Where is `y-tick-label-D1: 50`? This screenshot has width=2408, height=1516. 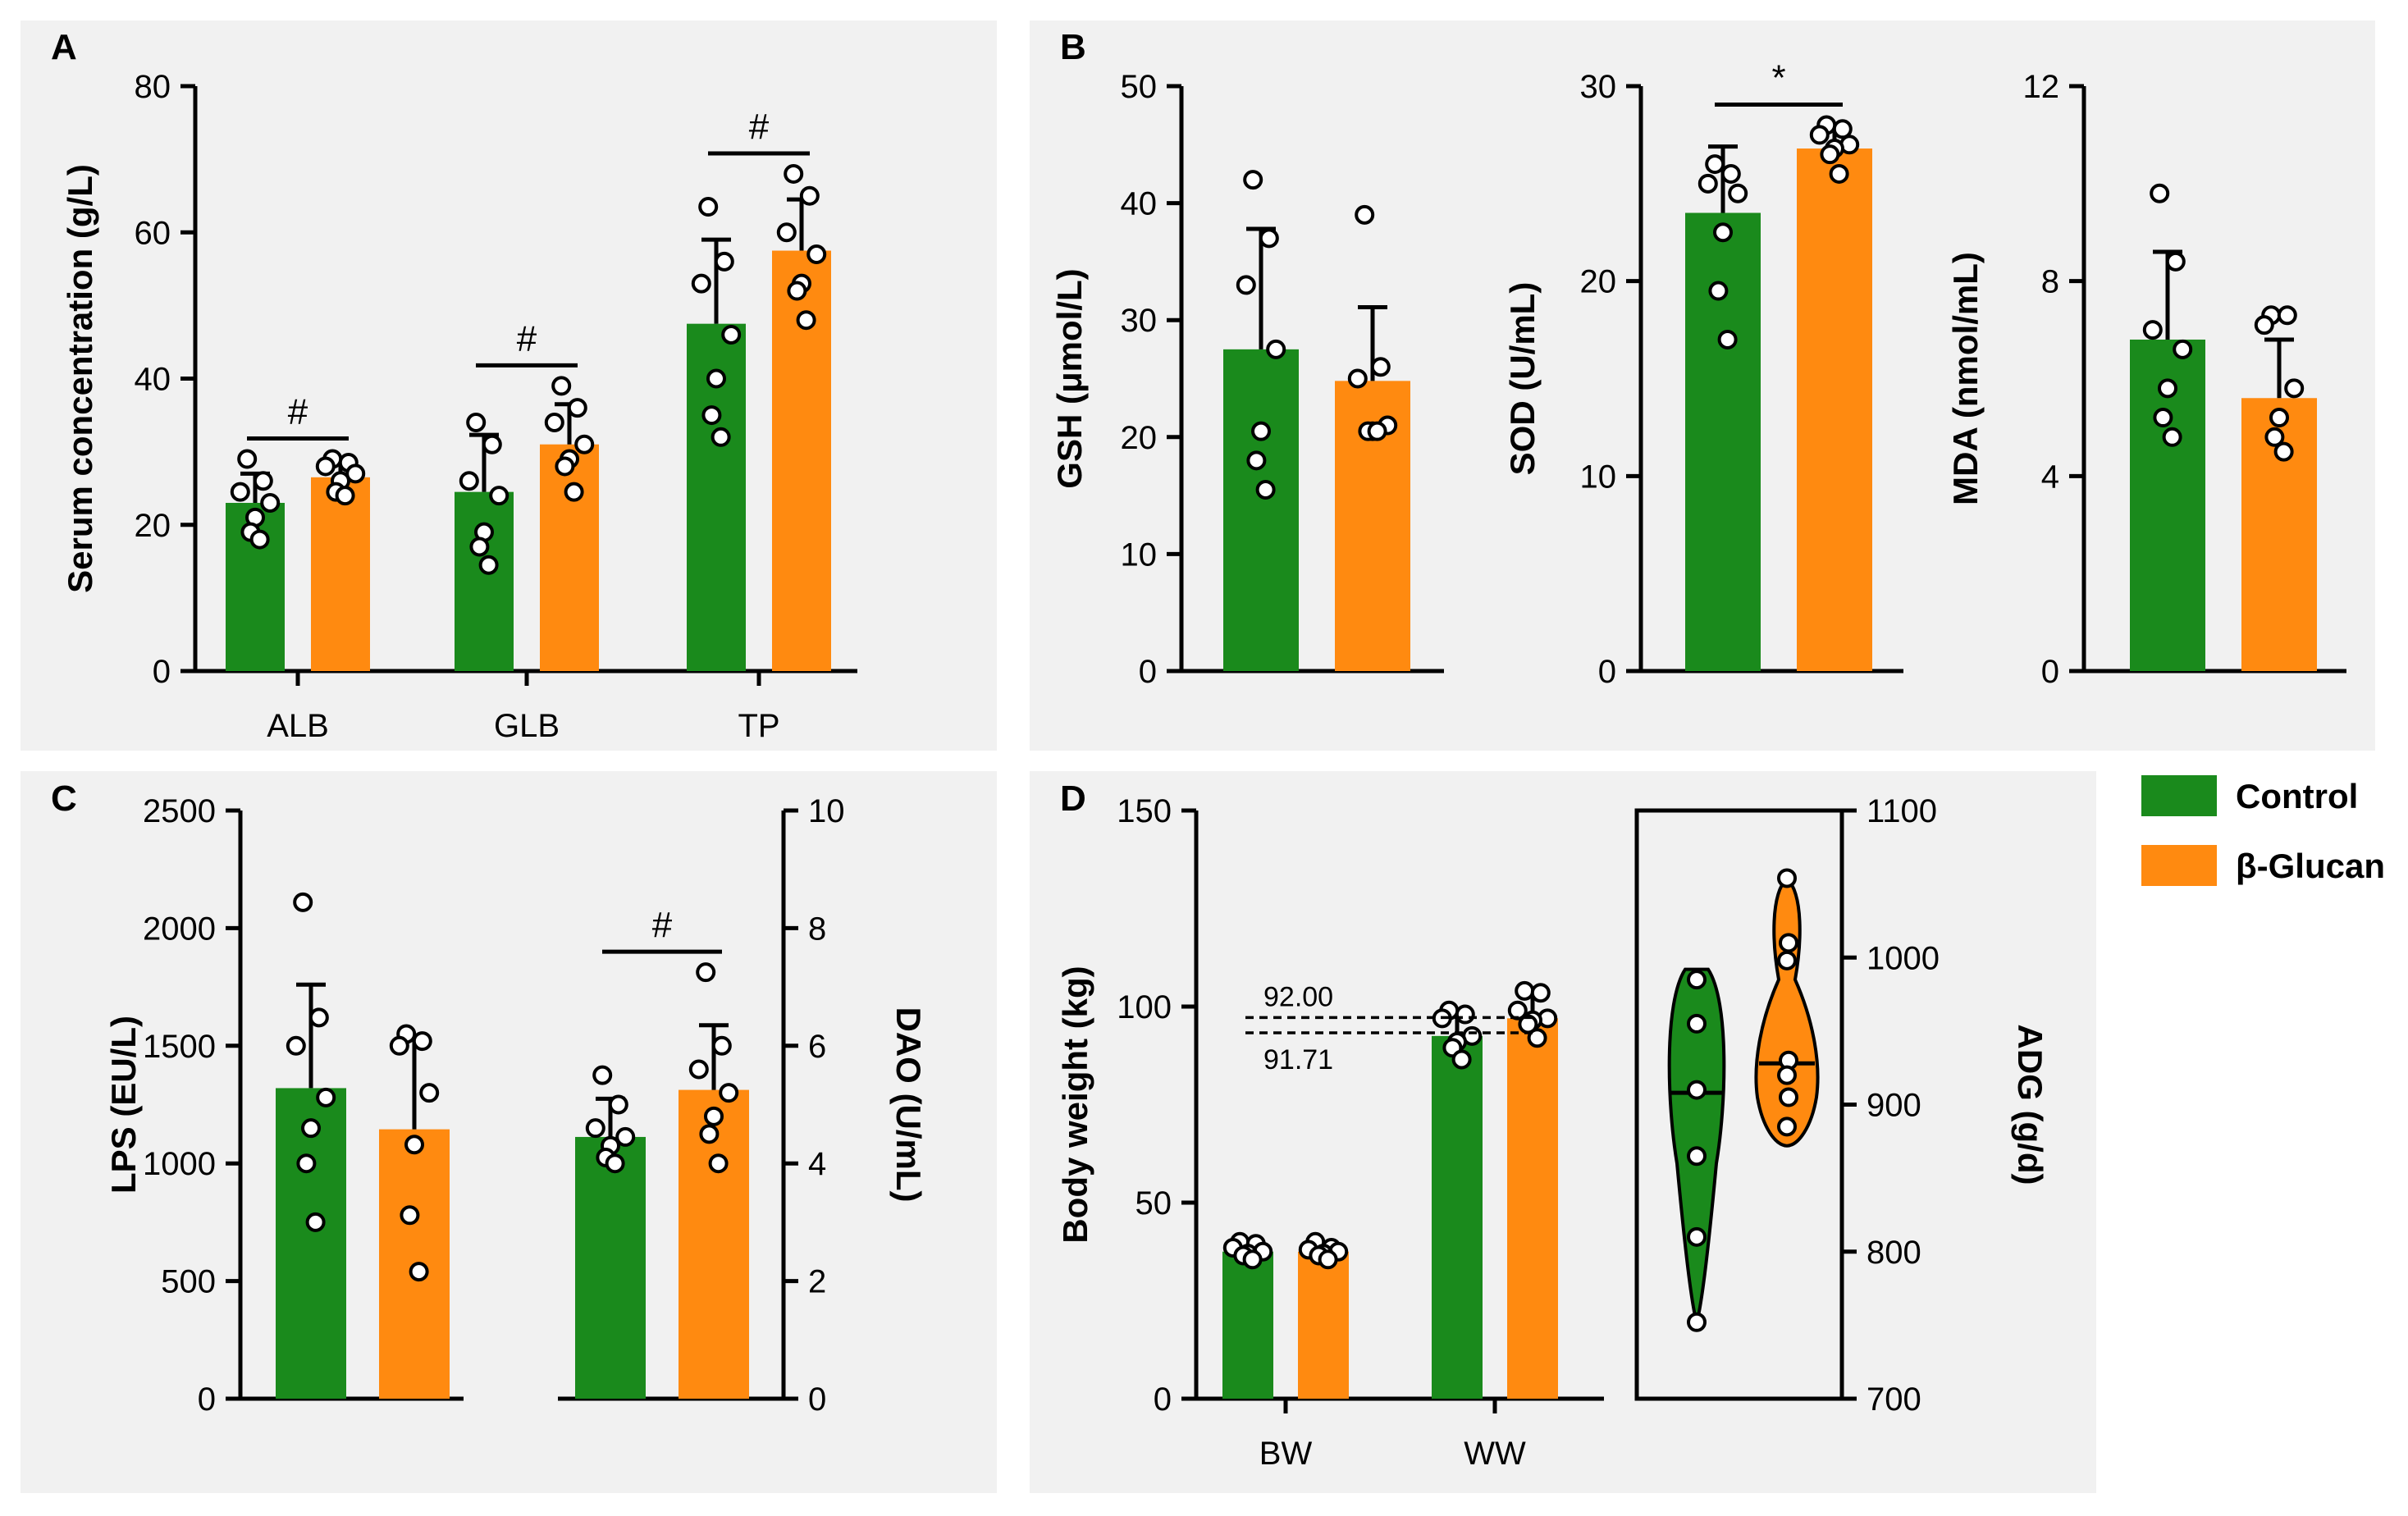 y-tick-label-D1: 50 is located at coordinates (1153, 1203).